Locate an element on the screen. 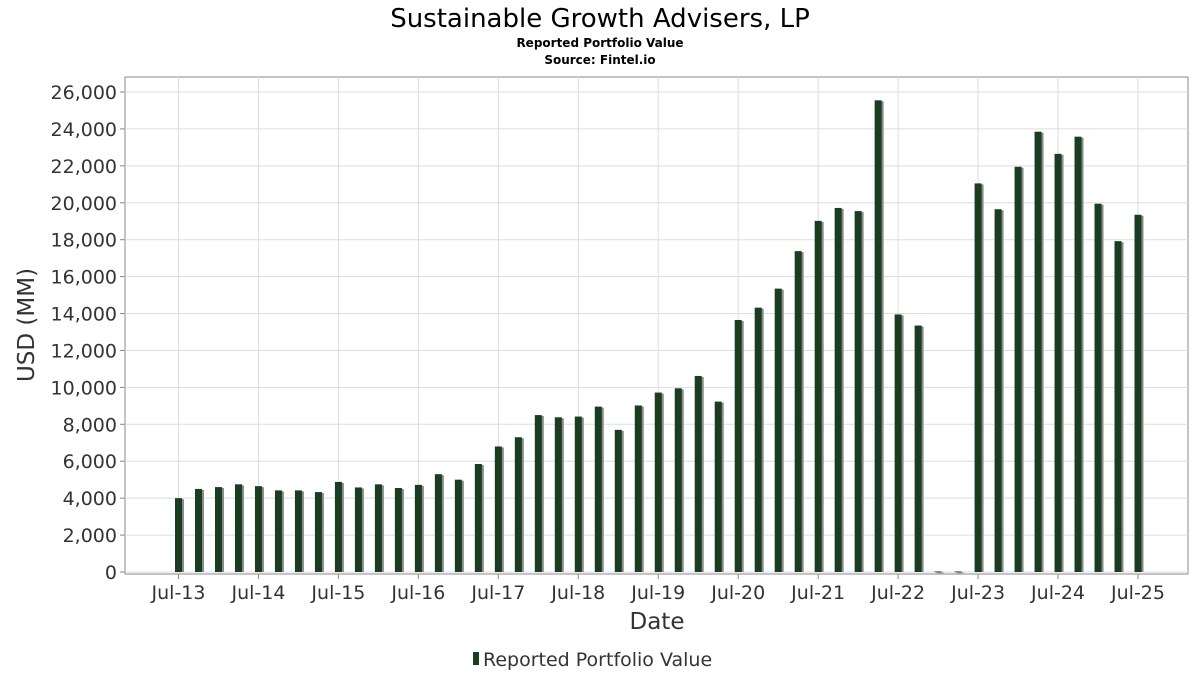 This screenshot has width=1200, height=675. chart-title: Sustainable Growth Advisers, LP is located at coordinates (600, 19).